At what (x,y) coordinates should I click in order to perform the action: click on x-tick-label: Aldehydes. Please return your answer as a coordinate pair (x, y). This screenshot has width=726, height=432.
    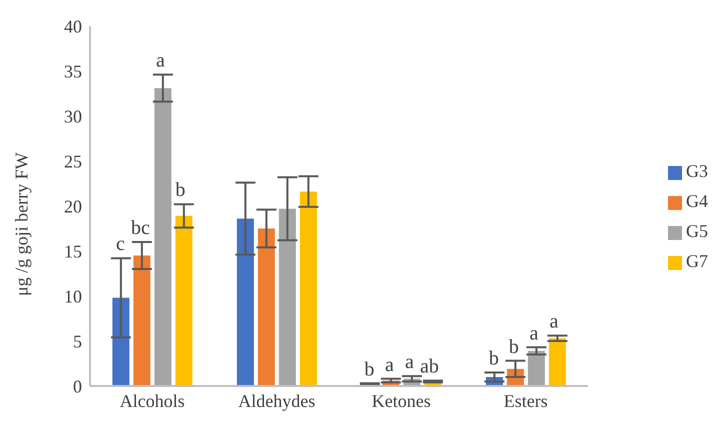
    Looking at the image, I should click on (277, 400).